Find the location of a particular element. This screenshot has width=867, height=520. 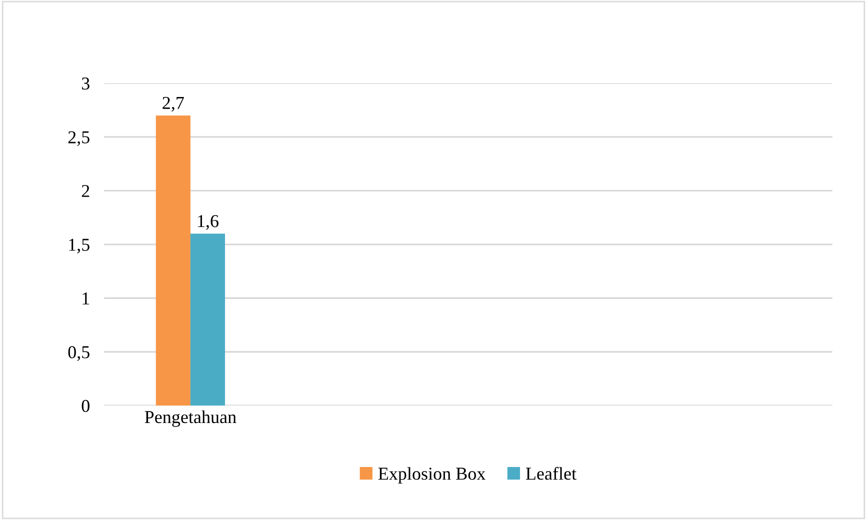

y-tick-label: 2 is located at coordinates (86, 190).